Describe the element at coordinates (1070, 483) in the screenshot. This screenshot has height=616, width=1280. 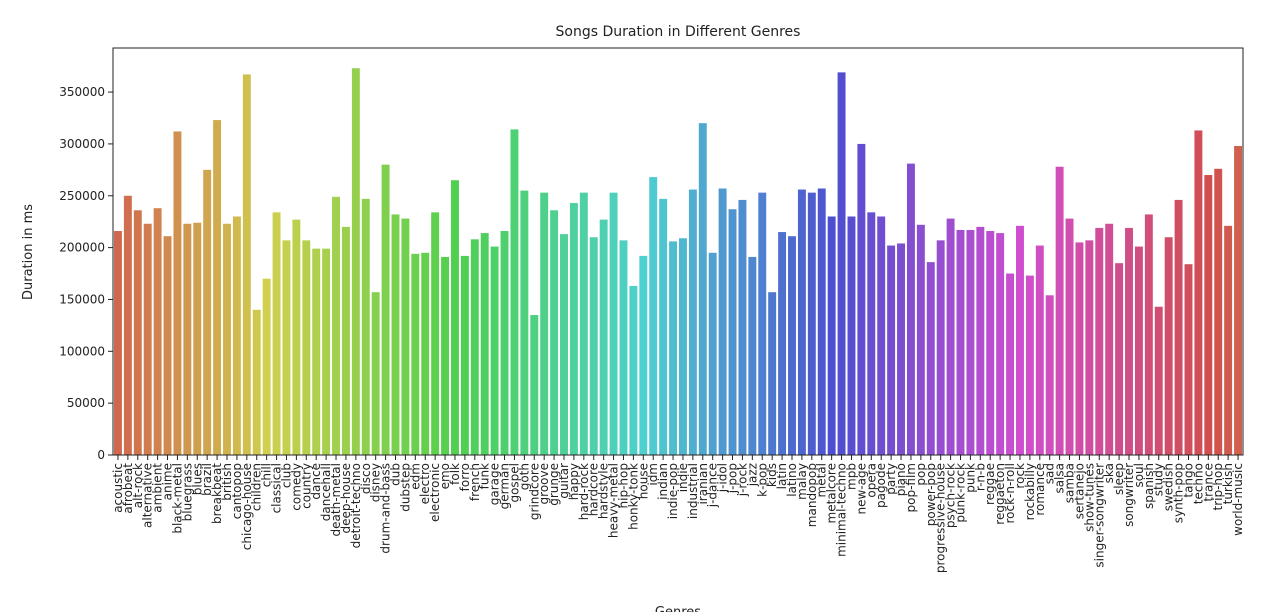
I see `x-tick-label: samba` at that location.